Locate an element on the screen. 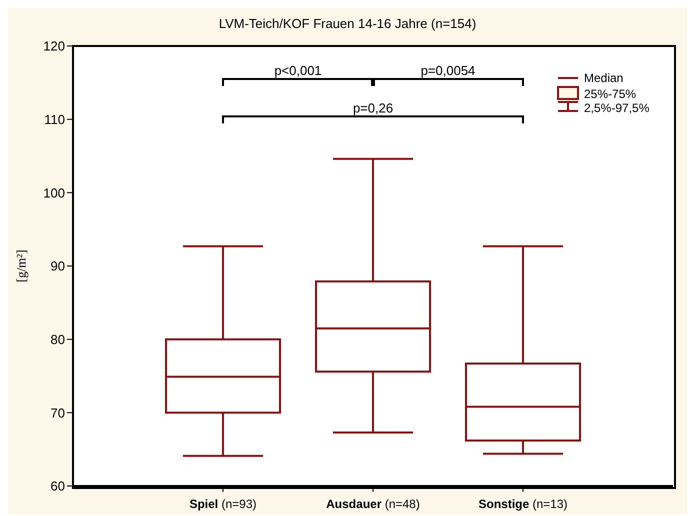  y-tick-label: 100 is located at coordinates (54, 192).